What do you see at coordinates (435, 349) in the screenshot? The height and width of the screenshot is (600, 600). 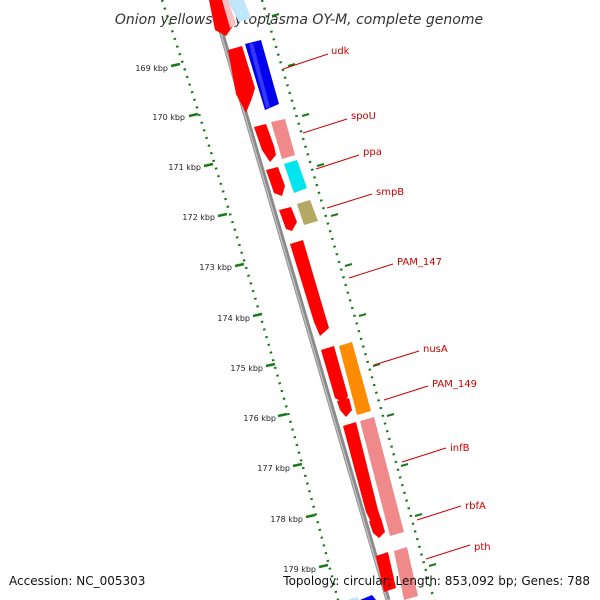 I see `gene-label-nusA: nusA` at bounding box center [435, 349].